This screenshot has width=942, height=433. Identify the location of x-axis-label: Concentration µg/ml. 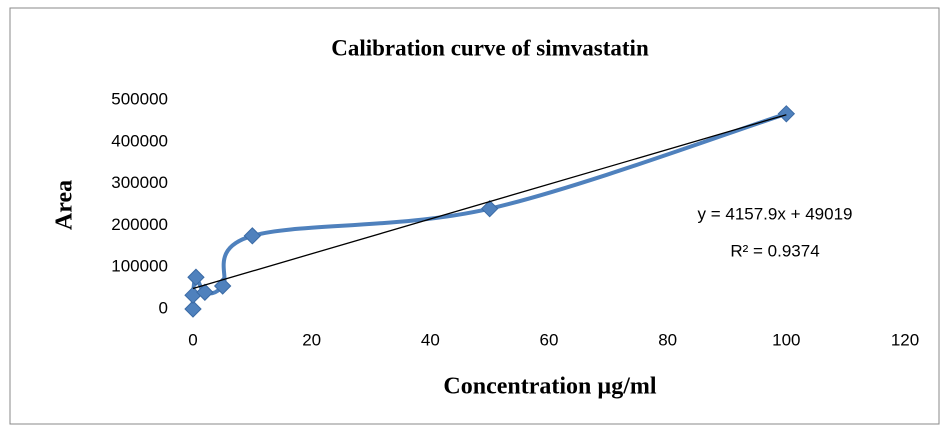
(549, 387).